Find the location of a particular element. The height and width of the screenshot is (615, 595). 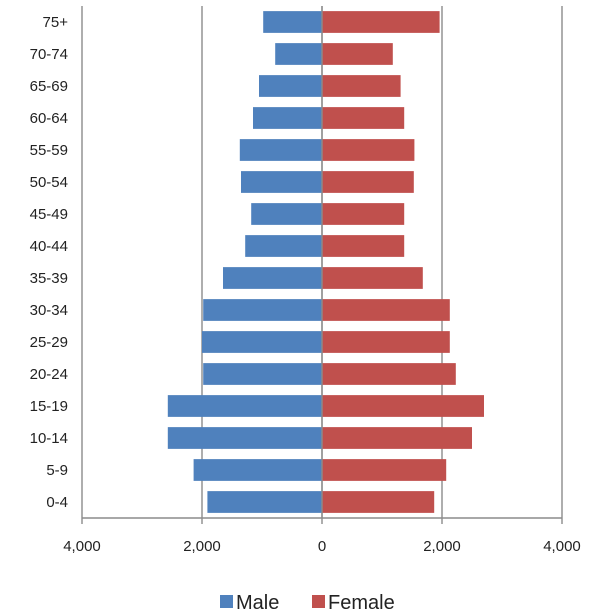

legend-swatch-male is located at coordinates (226, 601).